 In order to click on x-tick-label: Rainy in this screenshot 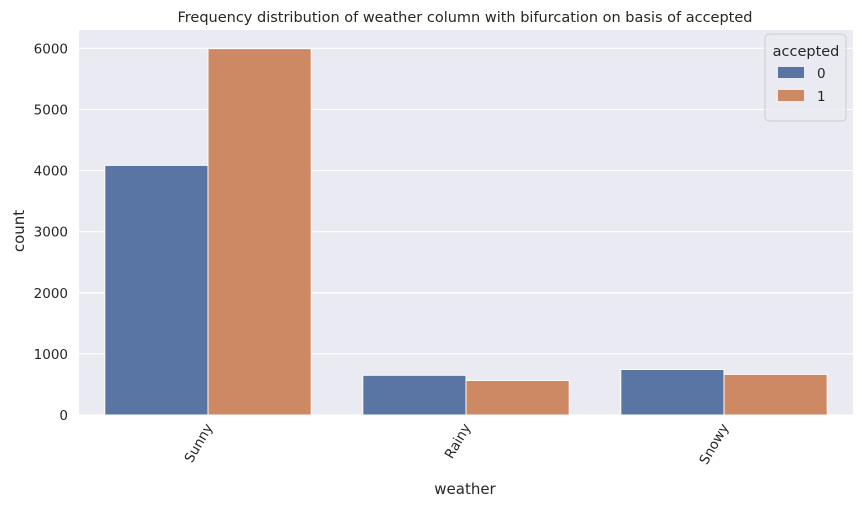, I will do `click(458, 441)`.